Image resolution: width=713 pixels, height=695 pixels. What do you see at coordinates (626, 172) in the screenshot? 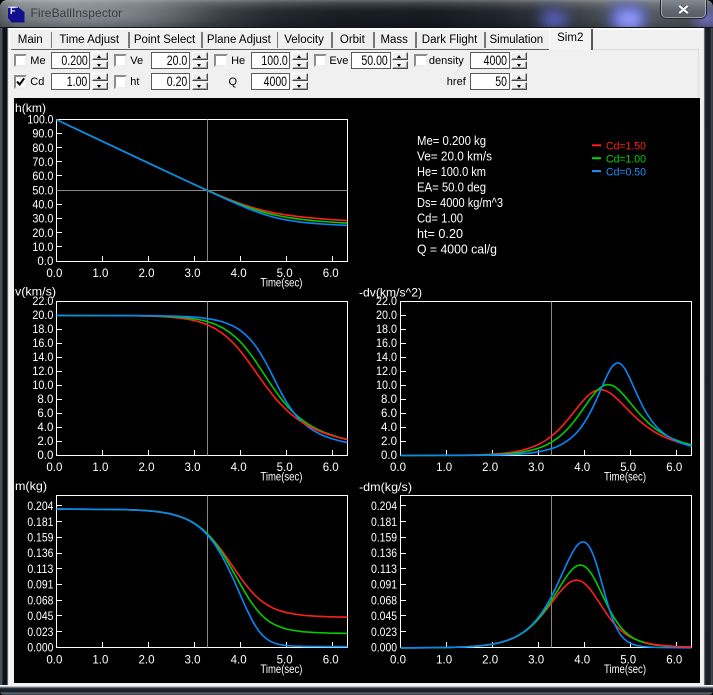
I see `svg-text: Cd=0.50` at bounding box center [626, 172].